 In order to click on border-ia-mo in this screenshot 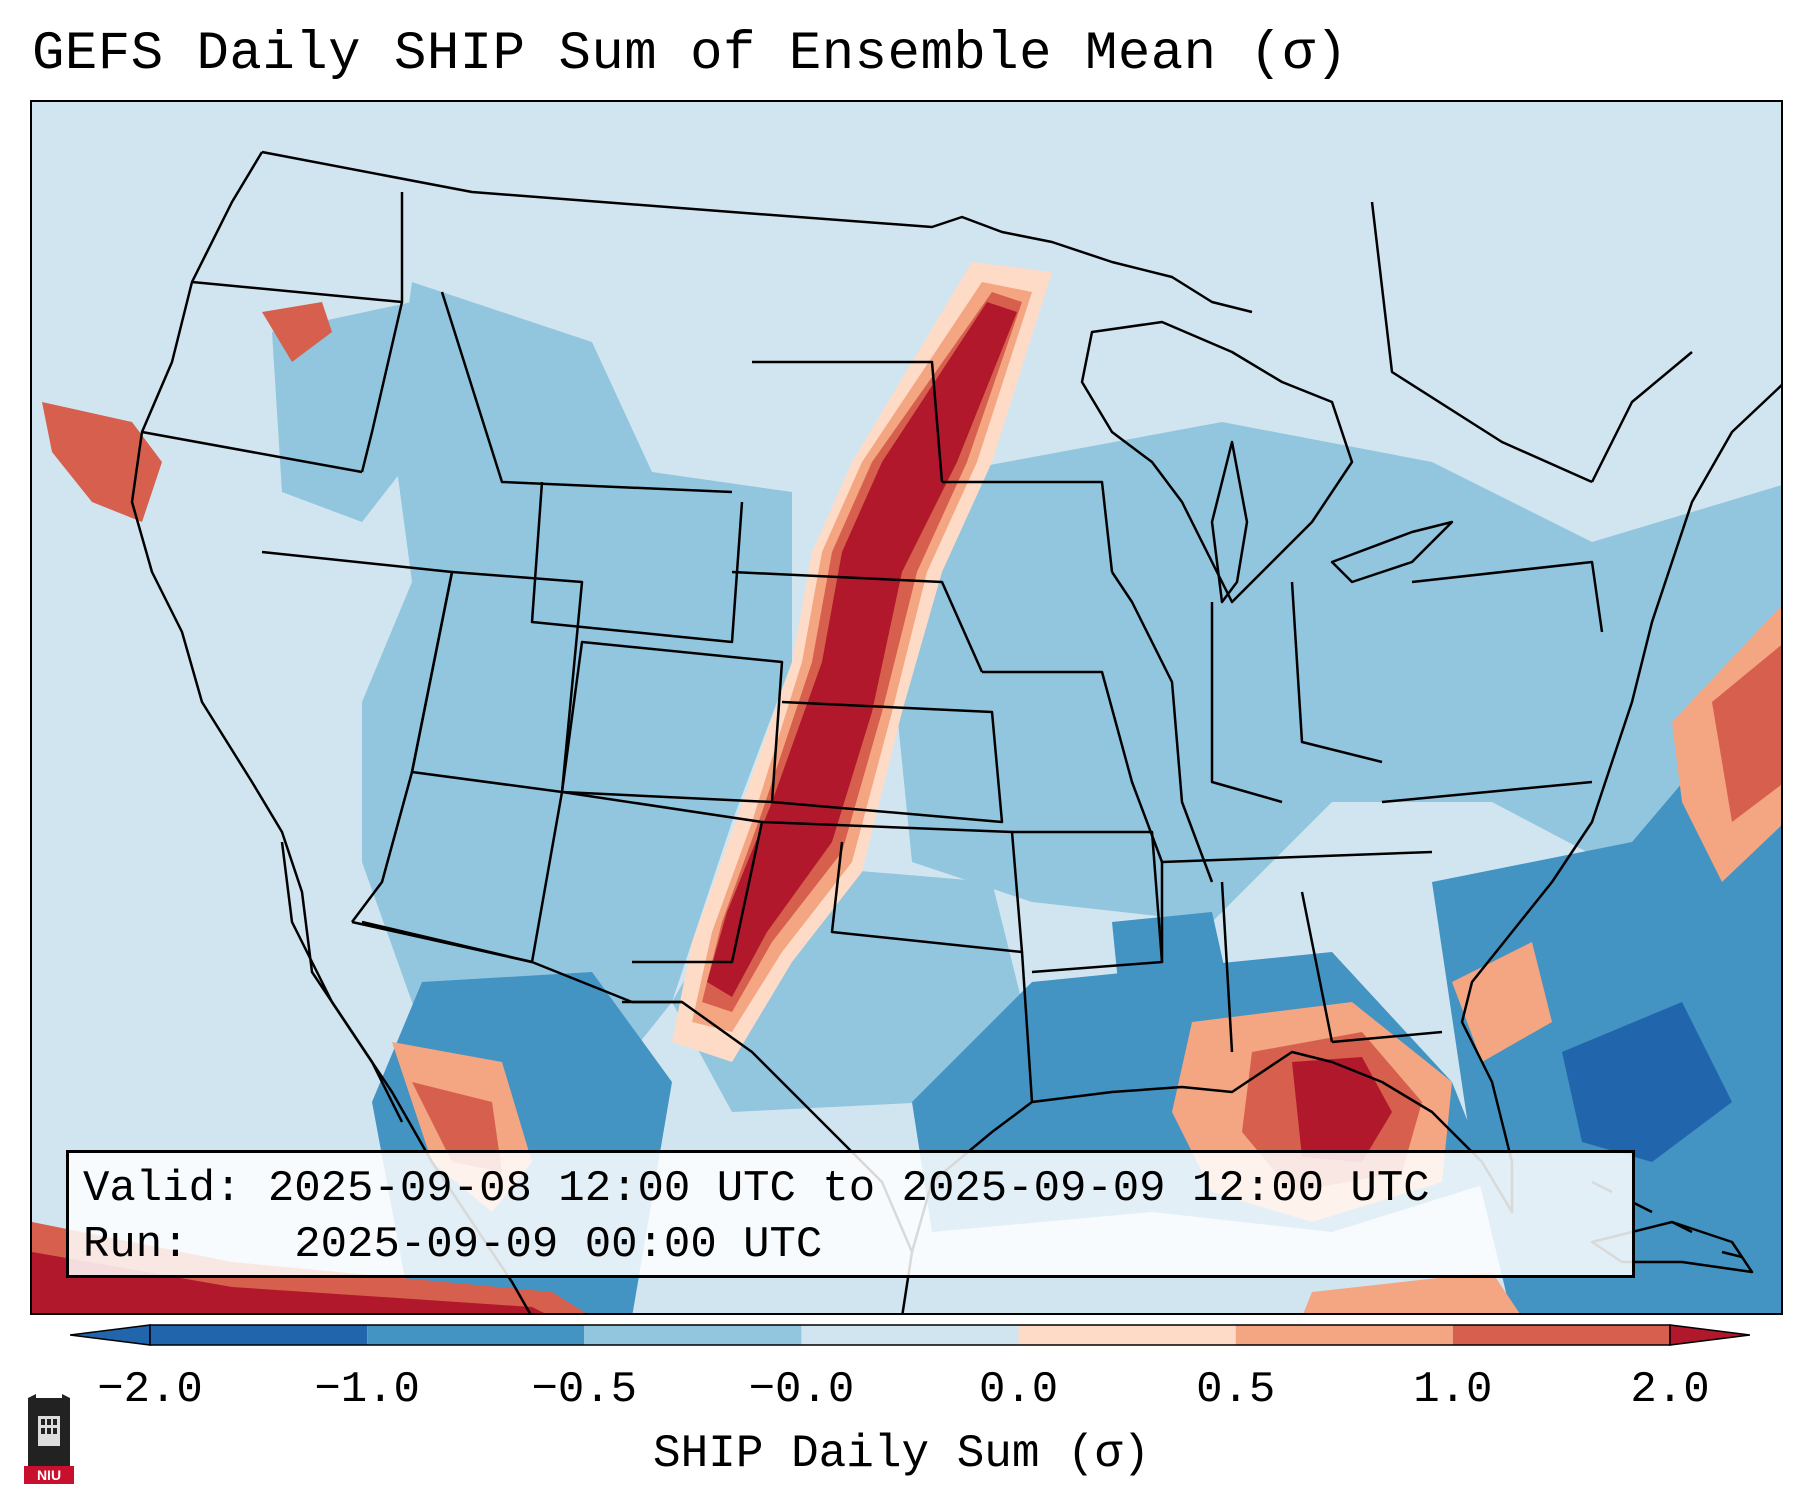, I will do `click(1073, 766)`.